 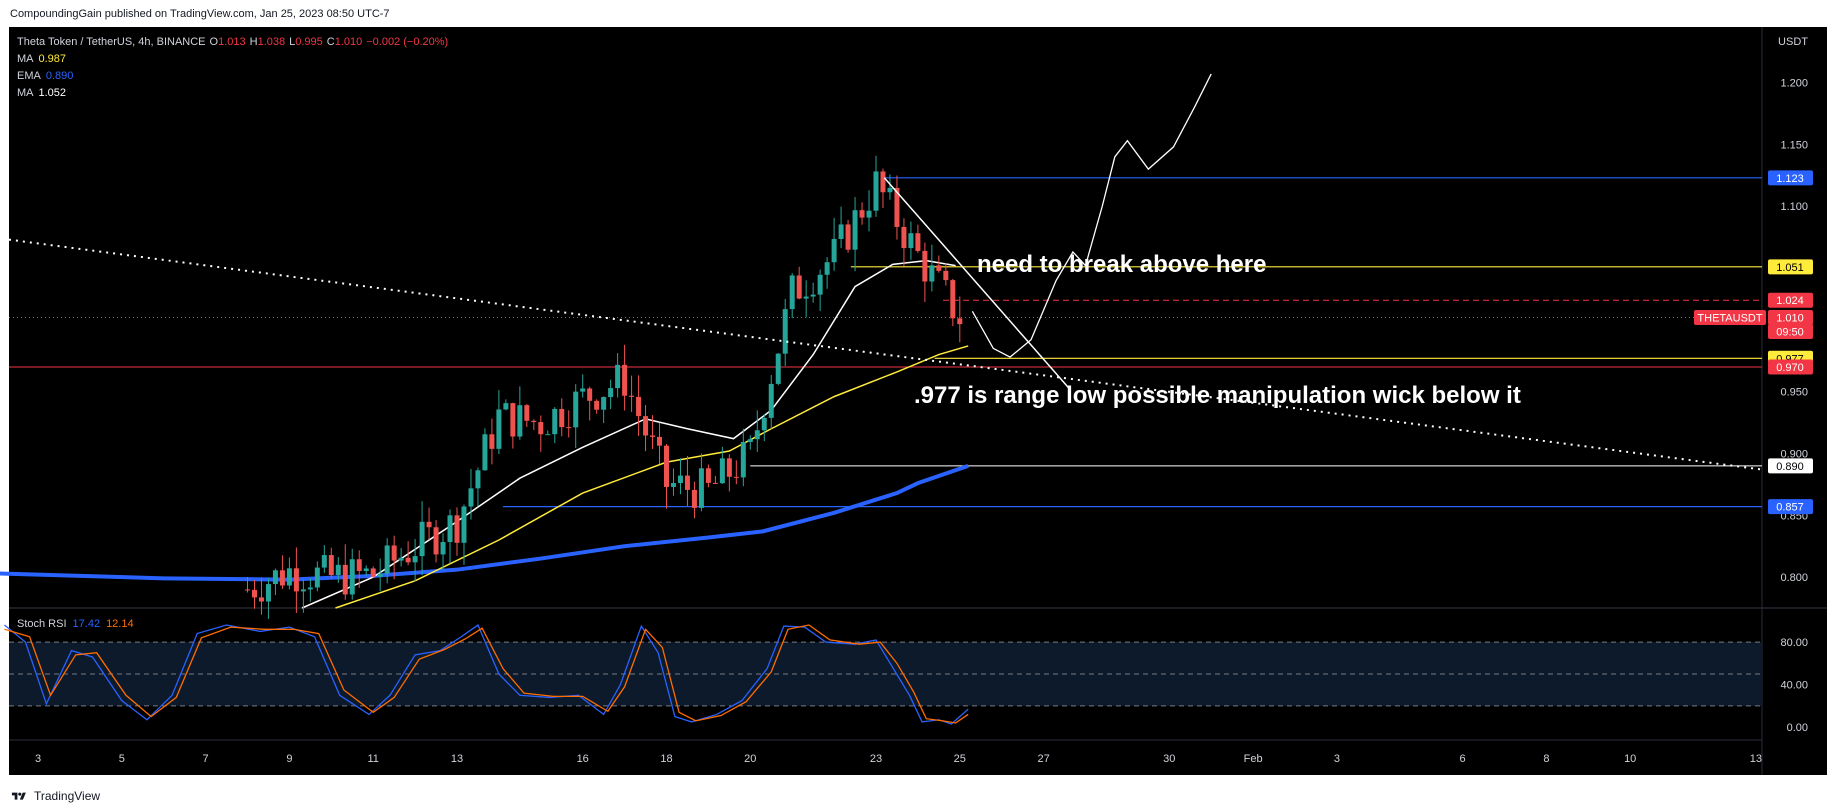 I want to click on price-badge-label: 1.051, so click(x=1790, y=268).